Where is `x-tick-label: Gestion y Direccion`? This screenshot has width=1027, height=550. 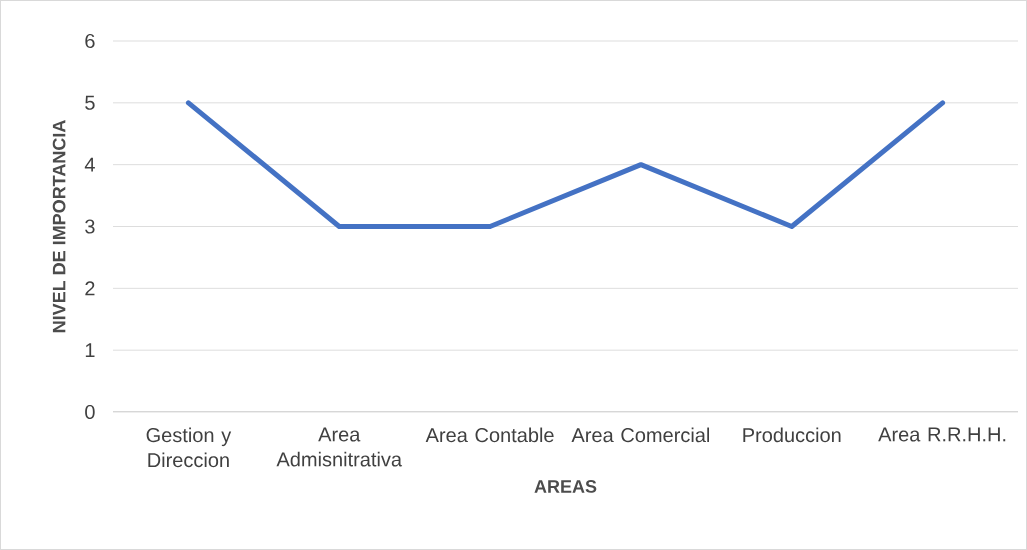
x-tick-label: Gestion y Direccion is located at coordinates (189, 447).